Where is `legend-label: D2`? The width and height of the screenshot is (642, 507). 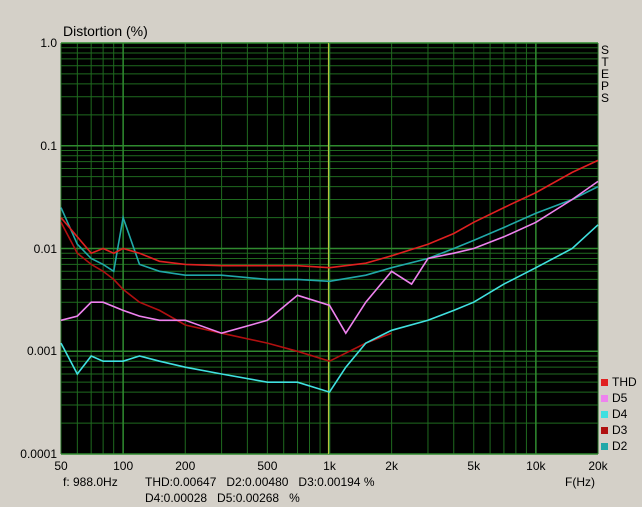
legend-label: D2 is located at coordinates (620, 446).